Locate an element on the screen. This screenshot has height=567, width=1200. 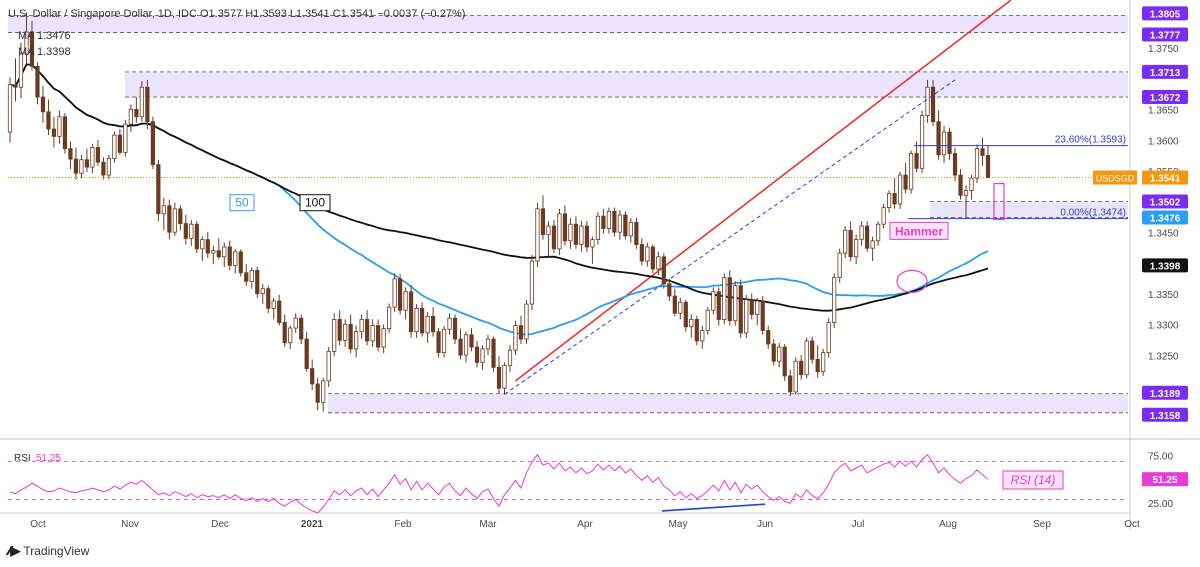
ma-100-label-box is located at coordinates (315, 203).